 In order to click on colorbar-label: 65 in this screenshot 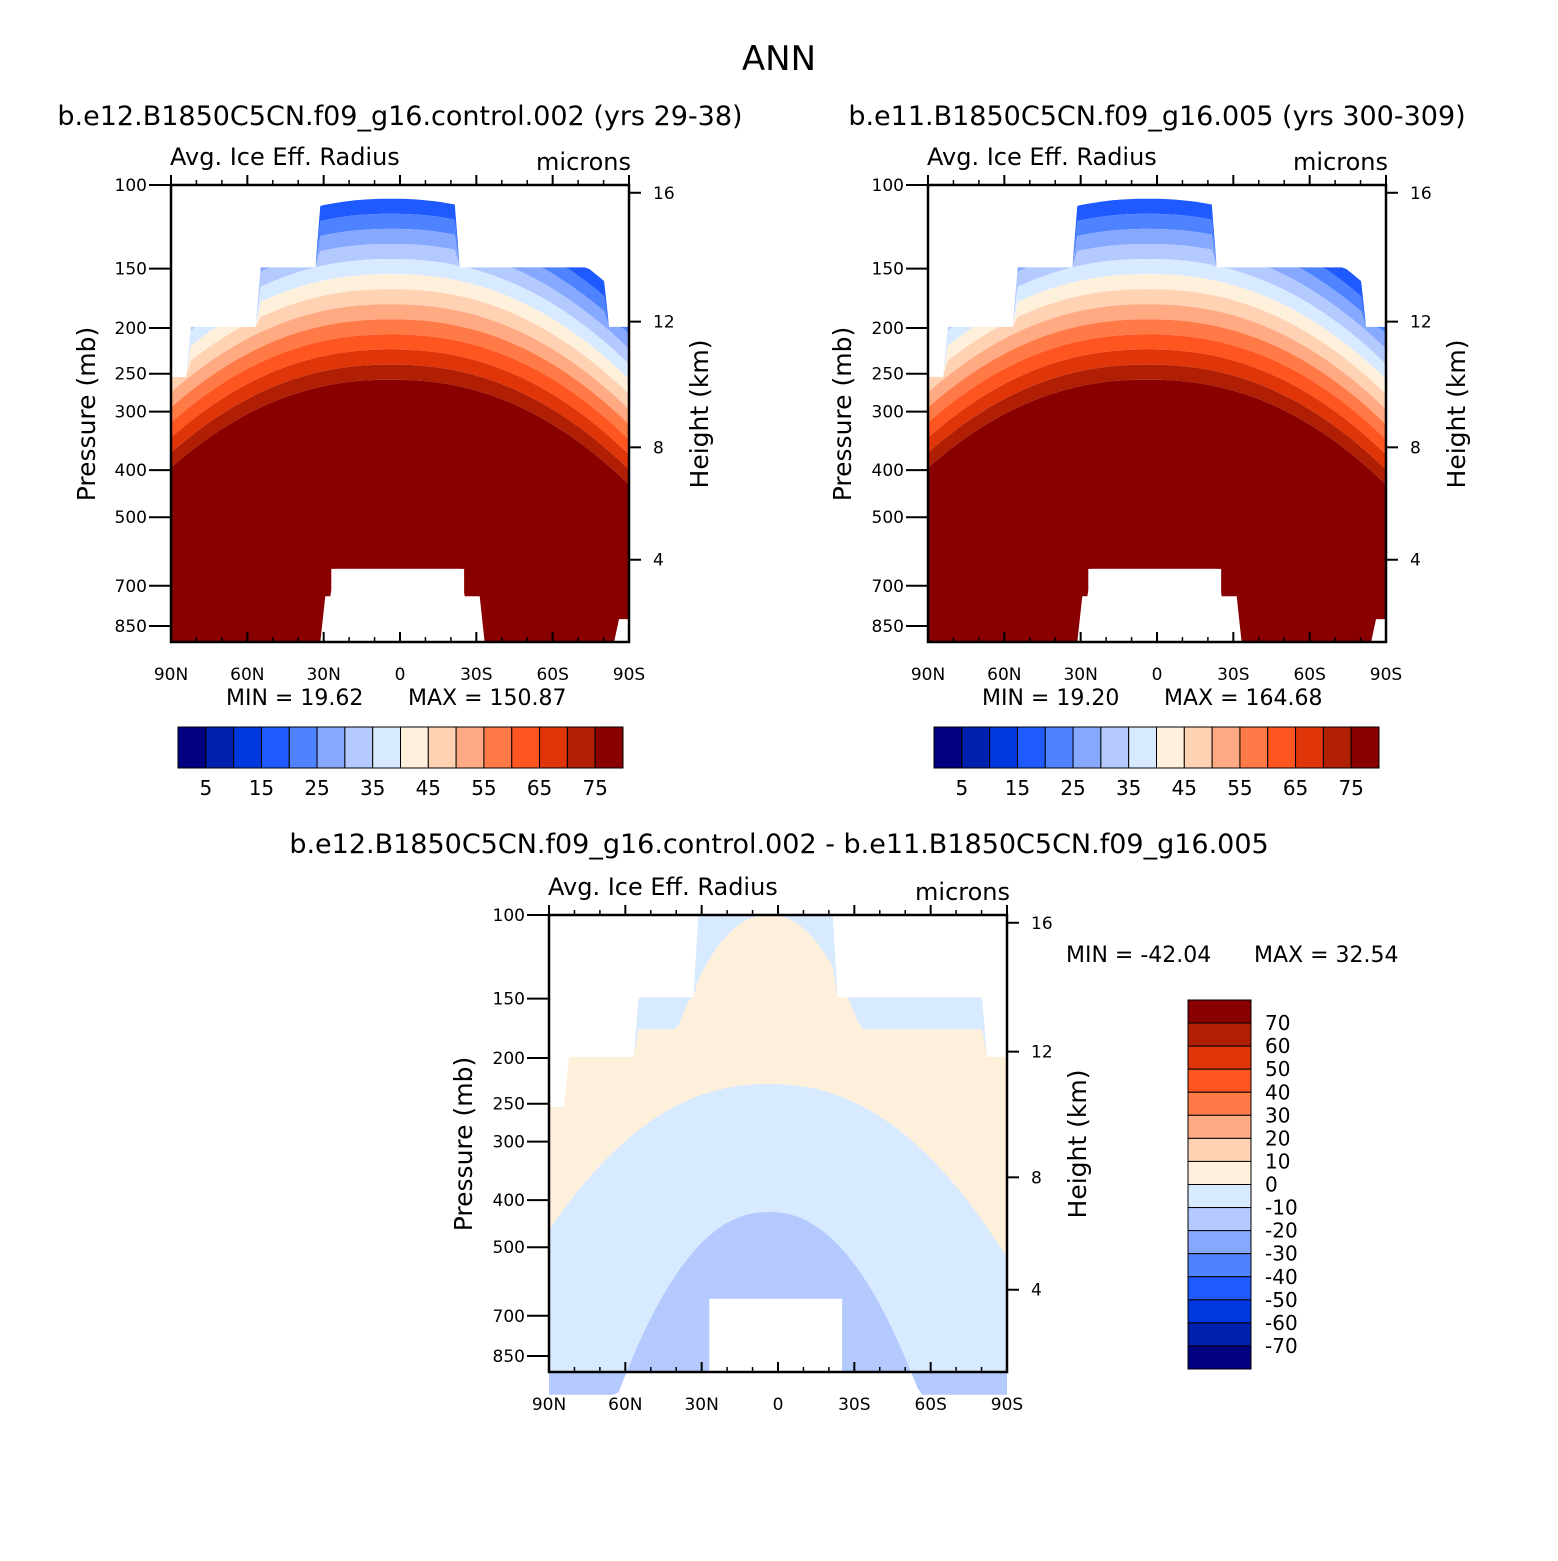, I will do `click(539, 788)`.